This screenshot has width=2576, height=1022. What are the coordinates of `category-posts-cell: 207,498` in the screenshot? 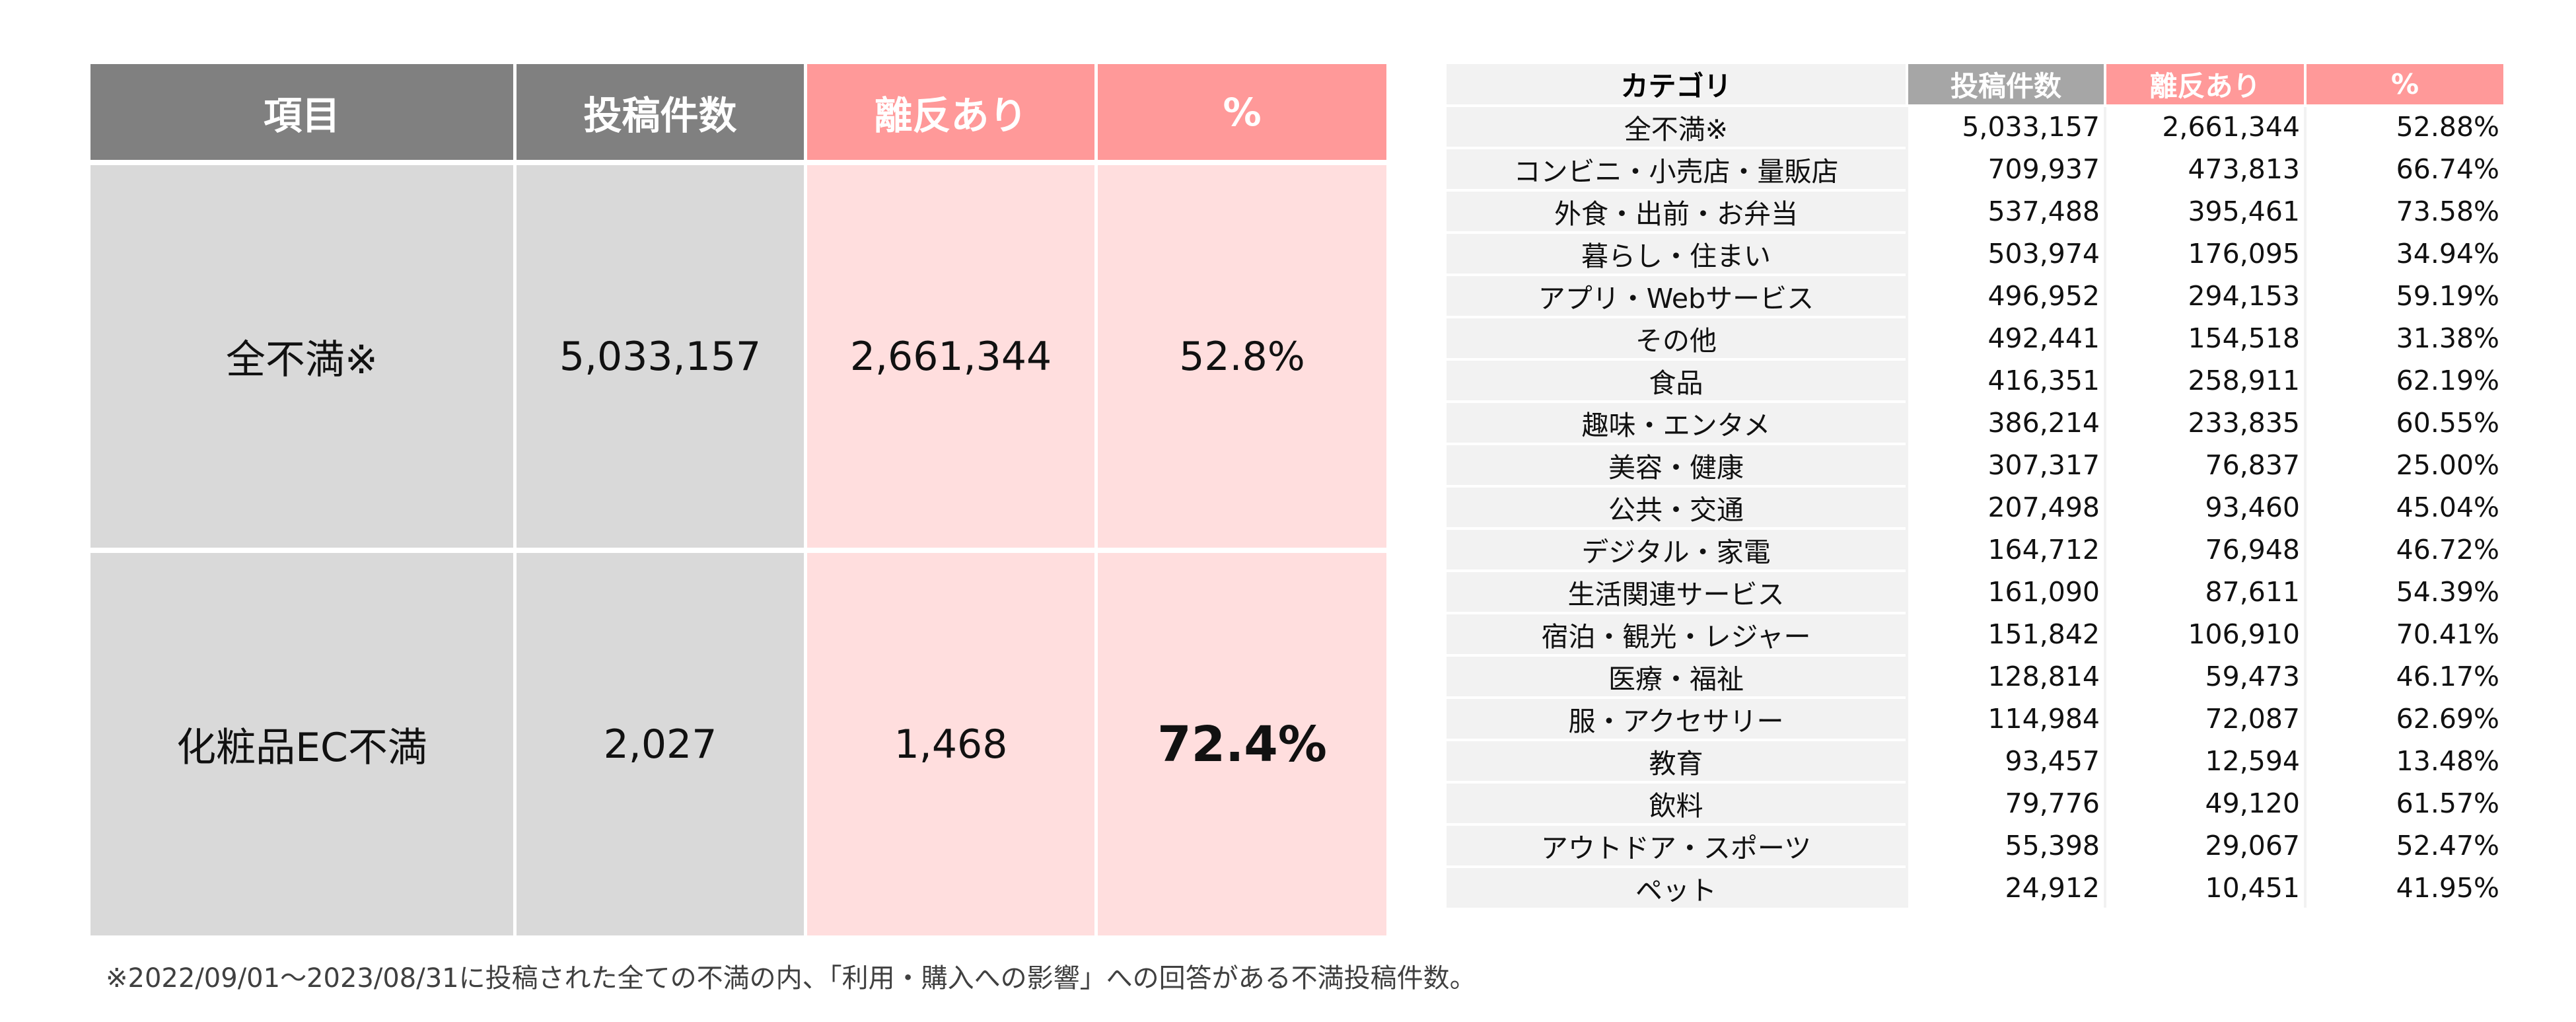 It's located at (2006, 507).